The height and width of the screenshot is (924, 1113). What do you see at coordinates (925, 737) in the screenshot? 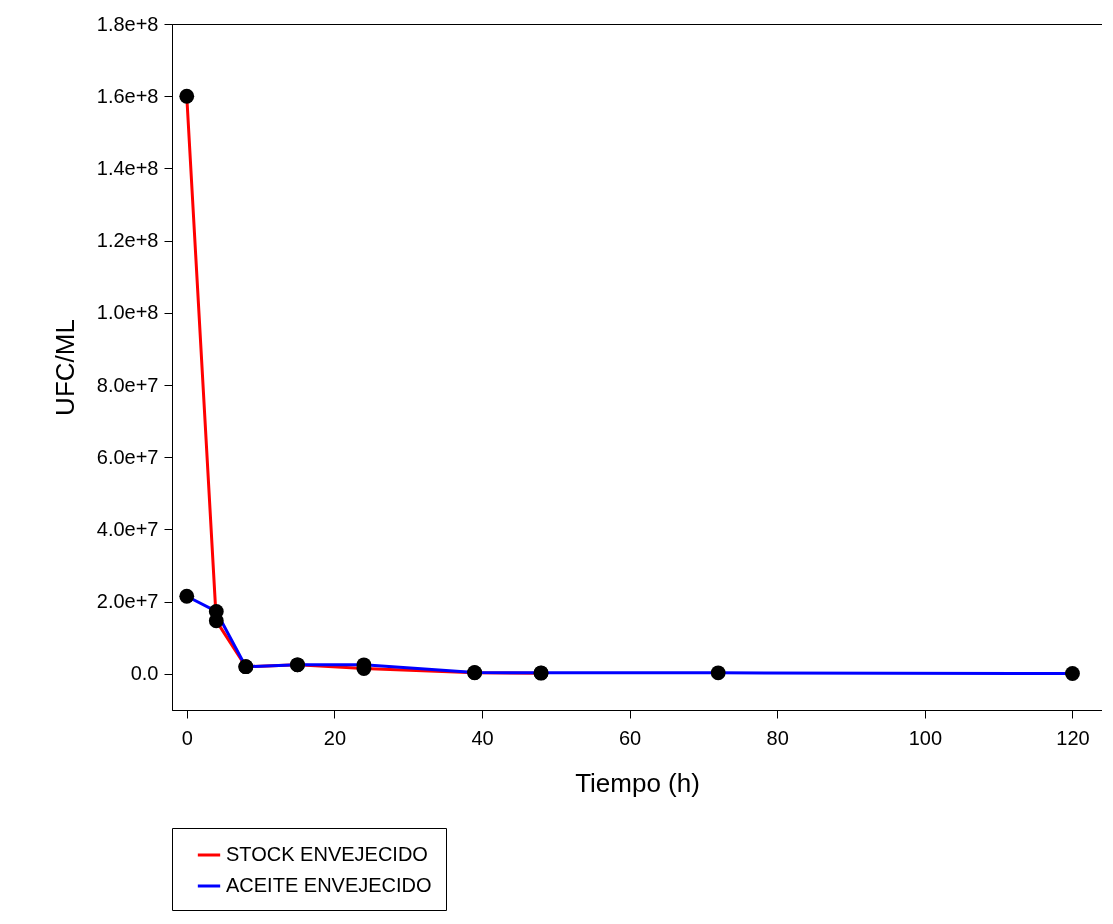
I see `x-tick-label: 100` at bounding box center [925, 737].